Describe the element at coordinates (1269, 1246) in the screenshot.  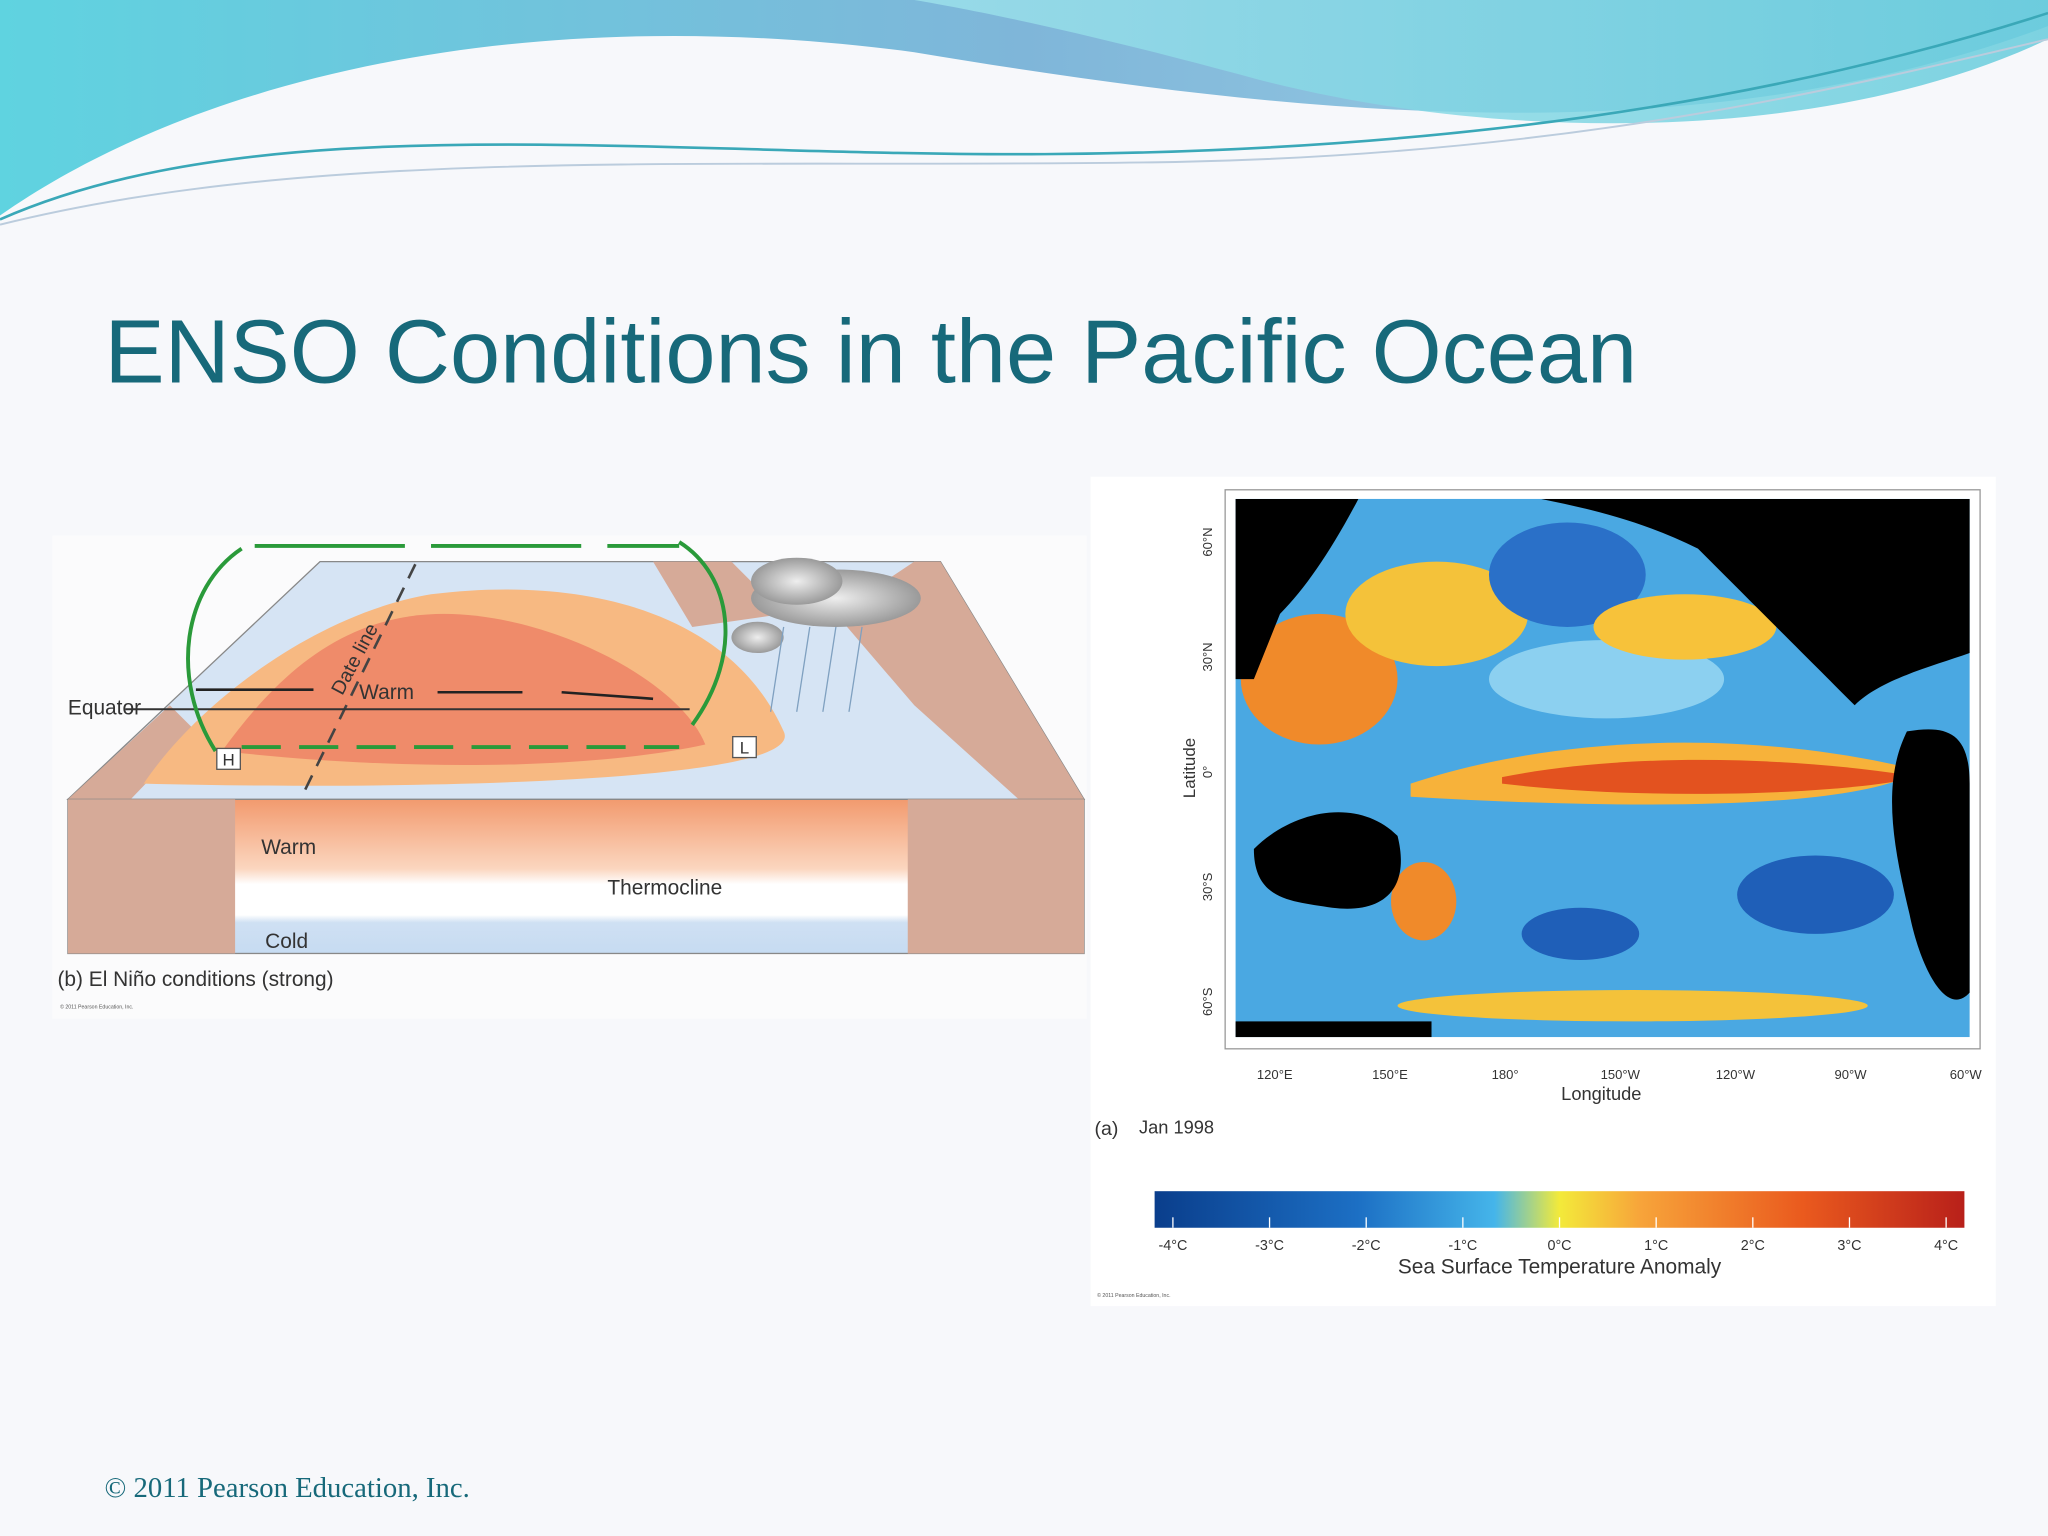
I see `scale-label: -3°C` at that location.